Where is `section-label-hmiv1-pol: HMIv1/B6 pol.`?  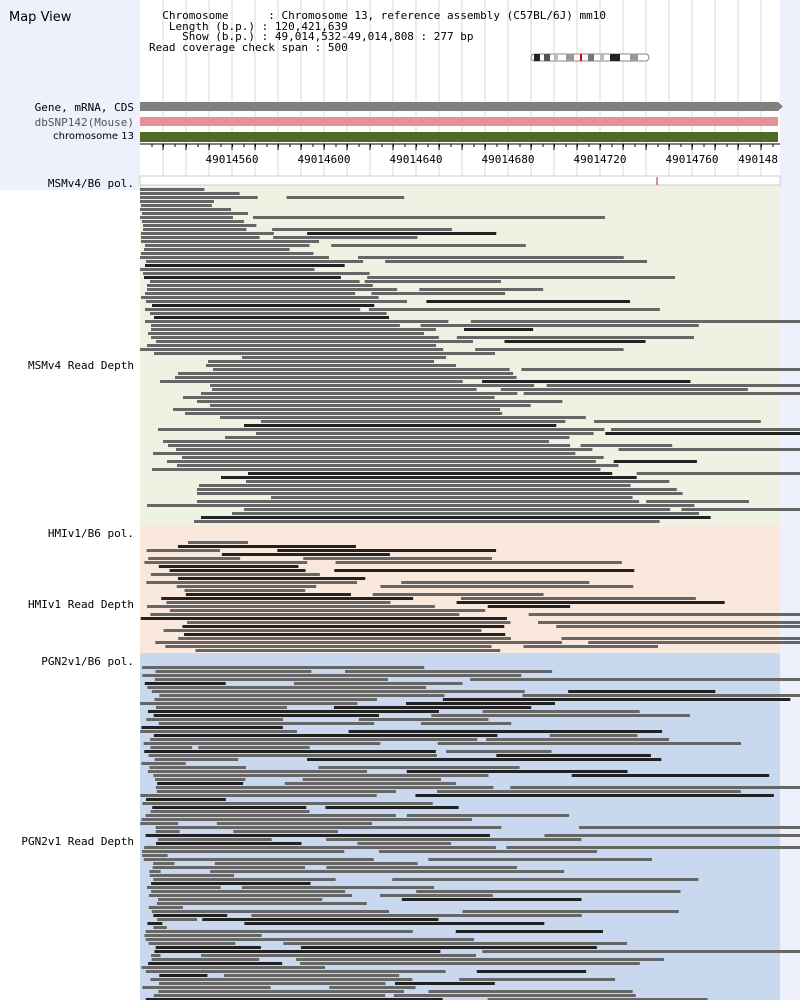 section-label-hmiv1-pol: HMIv1/B6 pol. is located at coordinates (90, 533).